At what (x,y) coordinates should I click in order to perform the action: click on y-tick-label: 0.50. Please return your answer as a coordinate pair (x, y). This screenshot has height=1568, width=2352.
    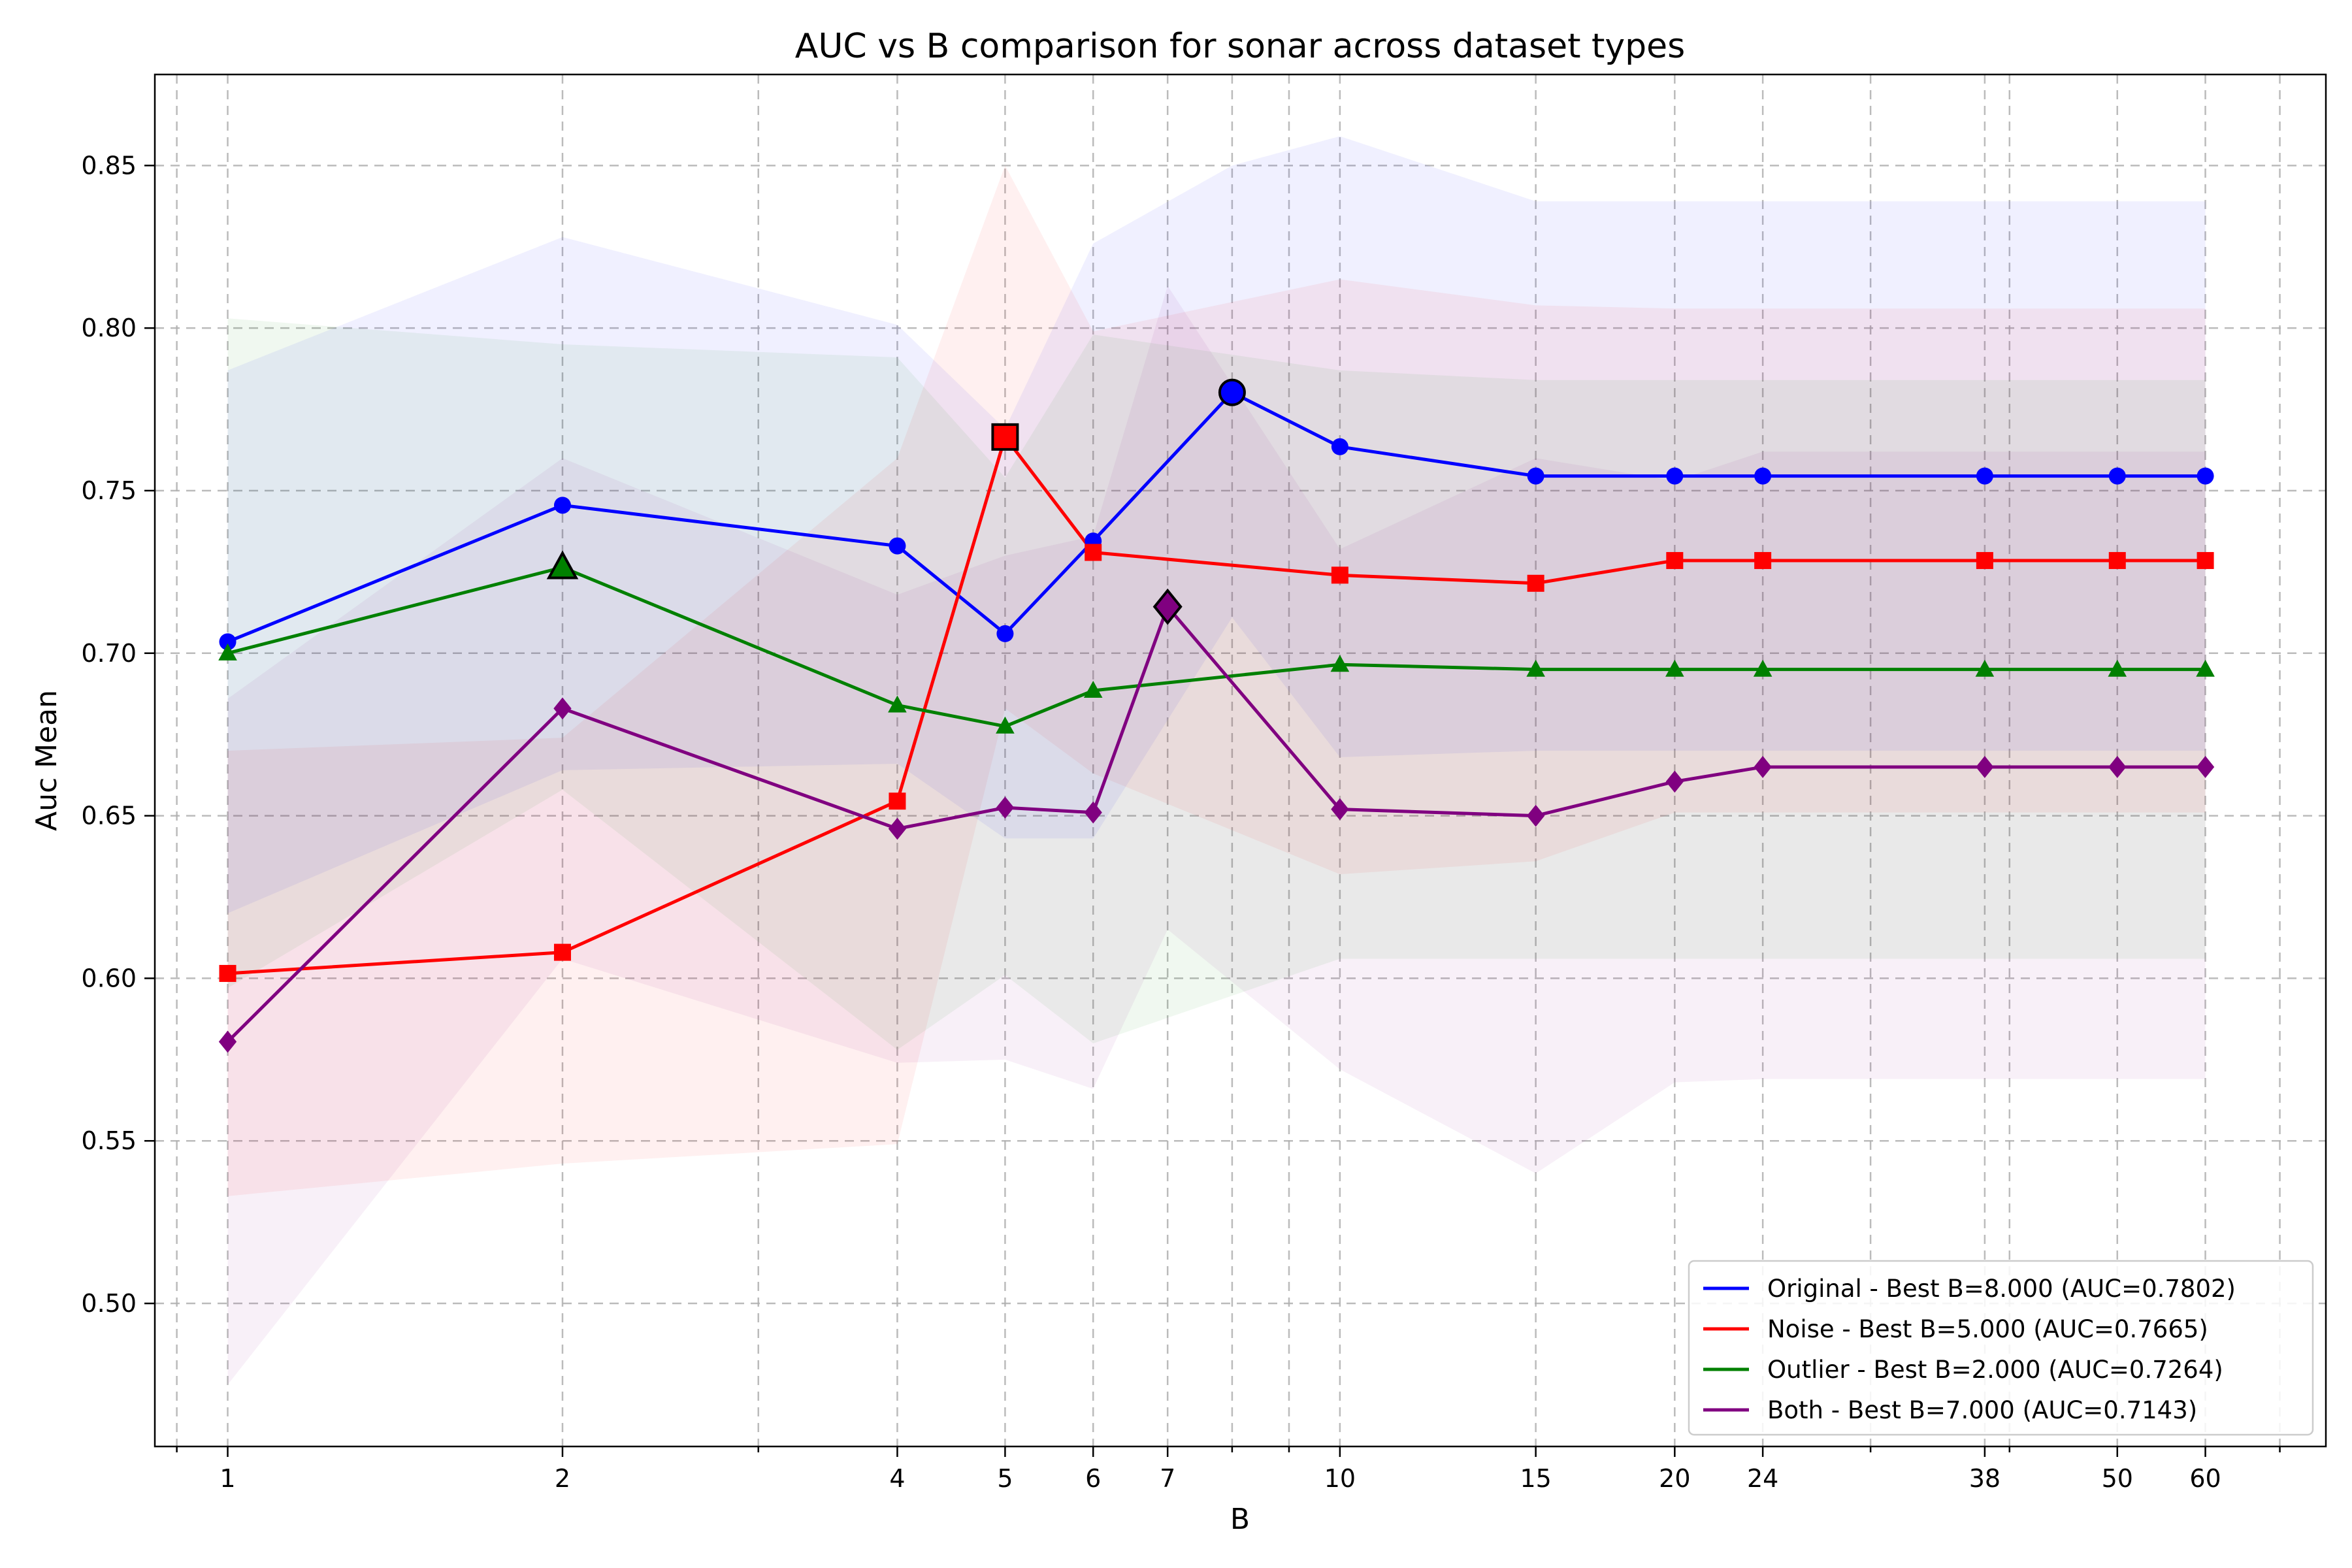
    Looking at the image, I should click on (109, 1303).